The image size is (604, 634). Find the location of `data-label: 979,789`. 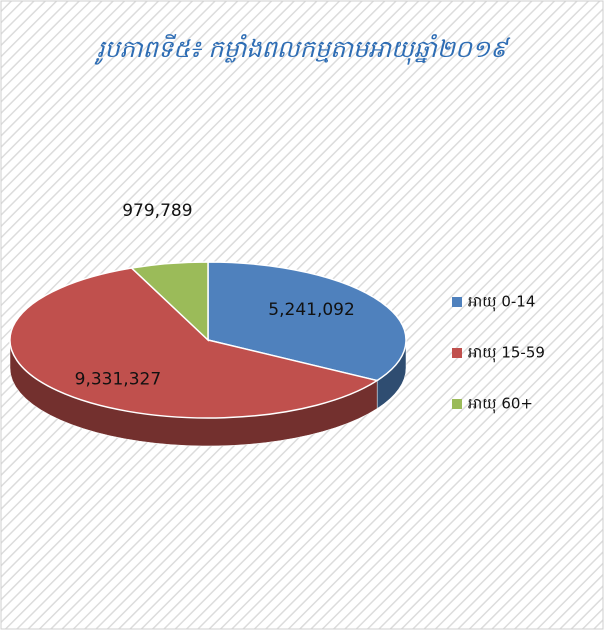

data-label: 979,789 is located at coordinates (157, 211).